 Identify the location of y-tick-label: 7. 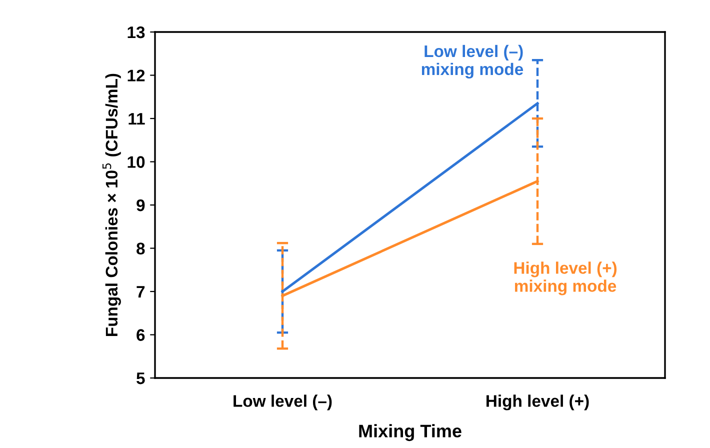
(140, 292).